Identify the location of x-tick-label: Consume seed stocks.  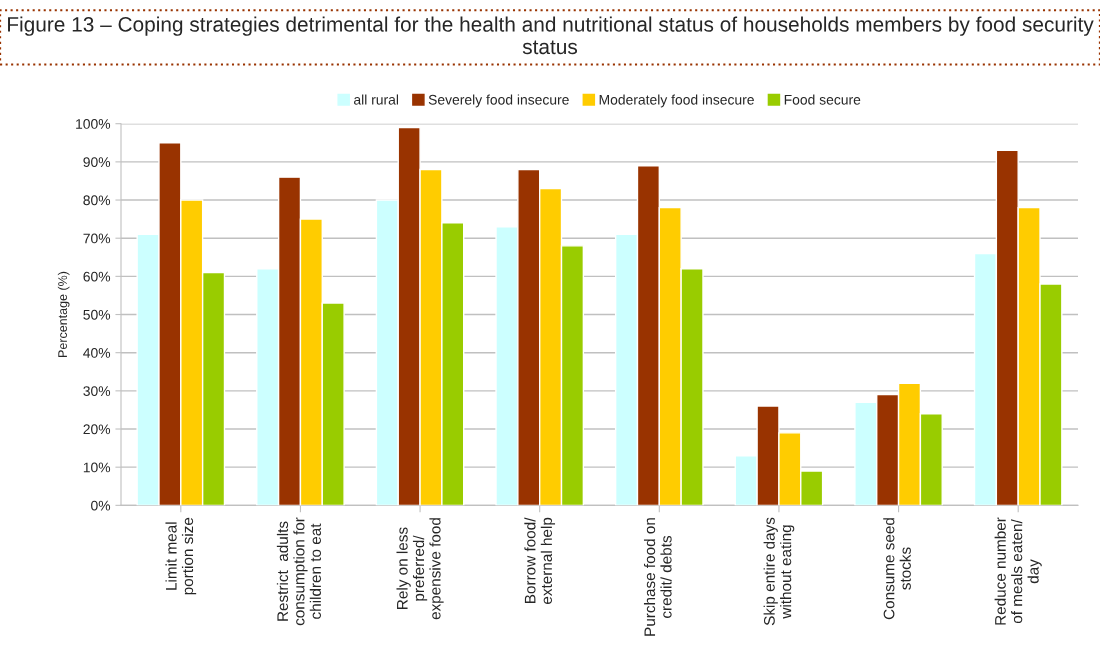
(897, 569).